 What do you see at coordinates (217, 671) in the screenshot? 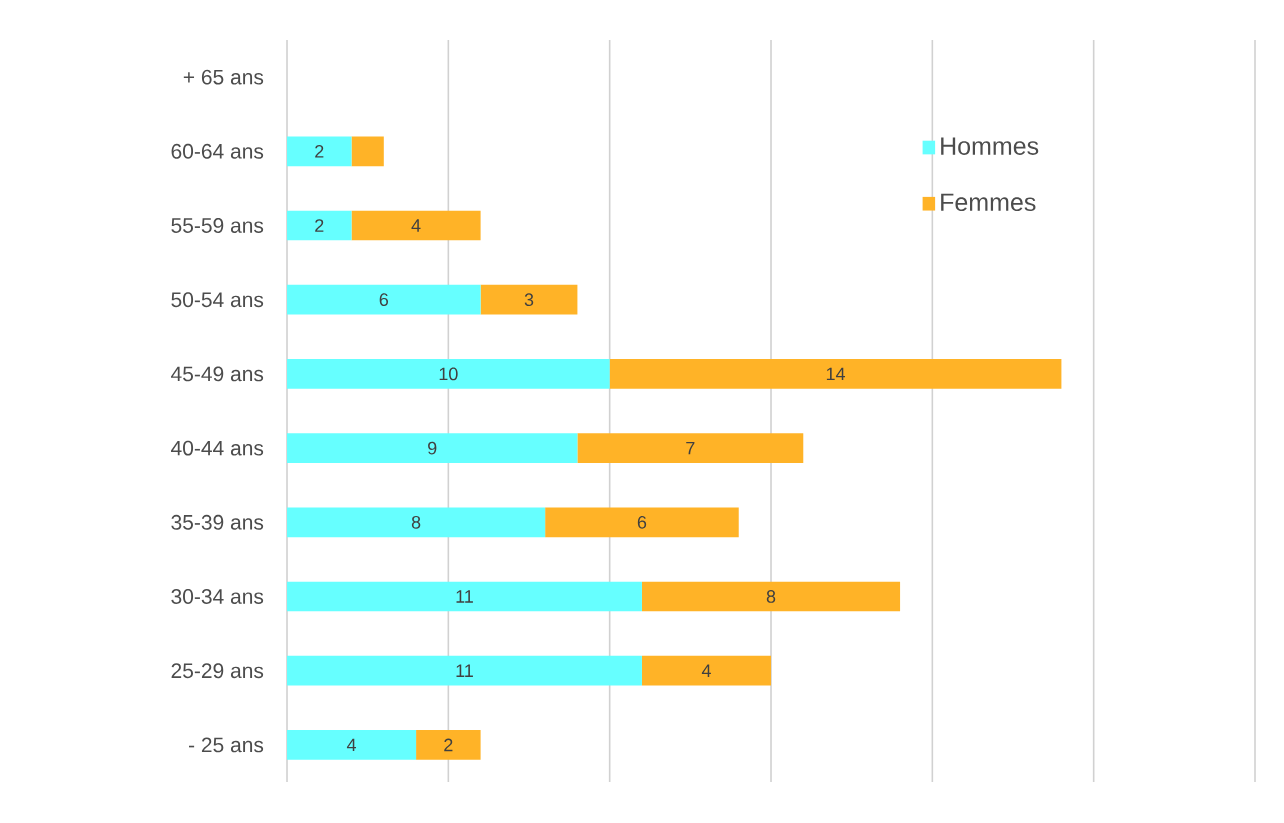
I see `y-tick-label: 25-29 ans` at bounding box center [217, 671].